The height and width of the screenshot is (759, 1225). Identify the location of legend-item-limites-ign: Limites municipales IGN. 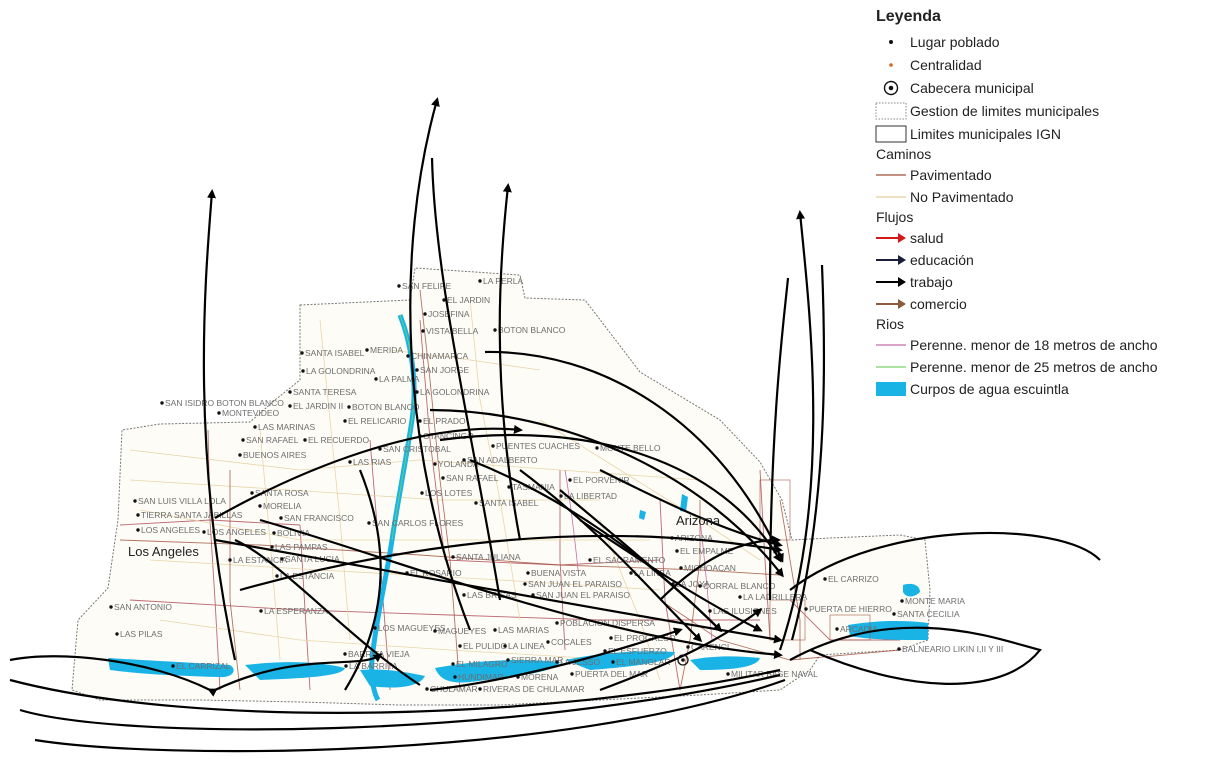
(1047, 133).